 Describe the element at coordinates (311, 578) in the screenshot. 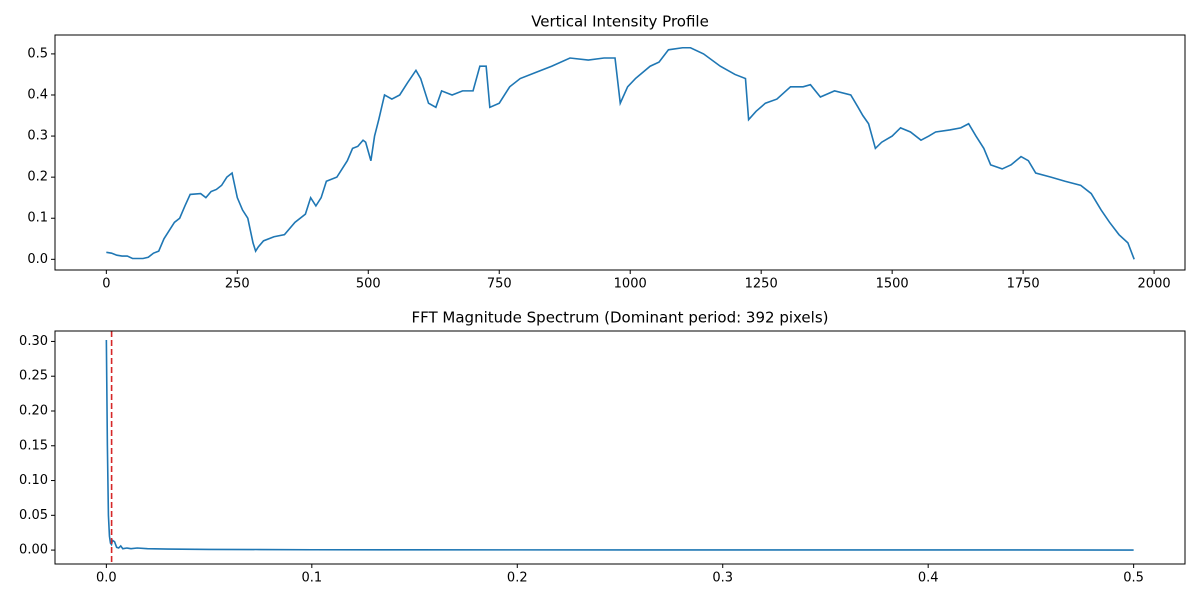

I see `x-tick-label: 0.1` at that location.